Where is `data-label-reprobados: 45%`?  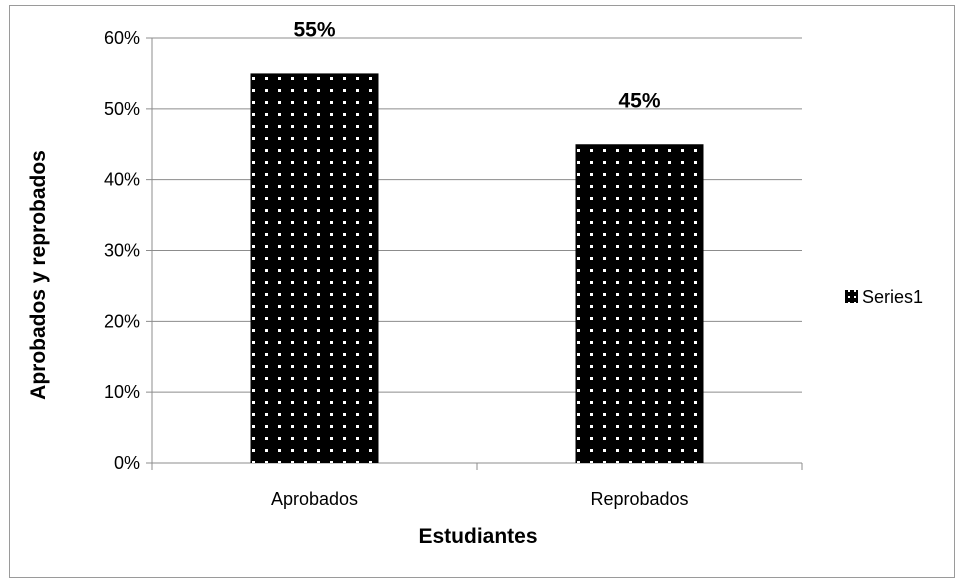
data-label-reprobados: 45% is located at coordinates (639, 100).